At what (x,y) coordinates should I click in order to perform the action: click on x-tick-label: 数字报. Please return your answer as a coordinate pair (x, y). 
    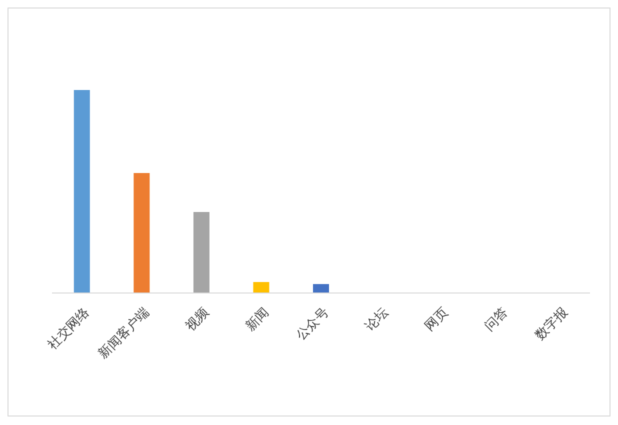
    Looking at the image, I should click on (551, 324).